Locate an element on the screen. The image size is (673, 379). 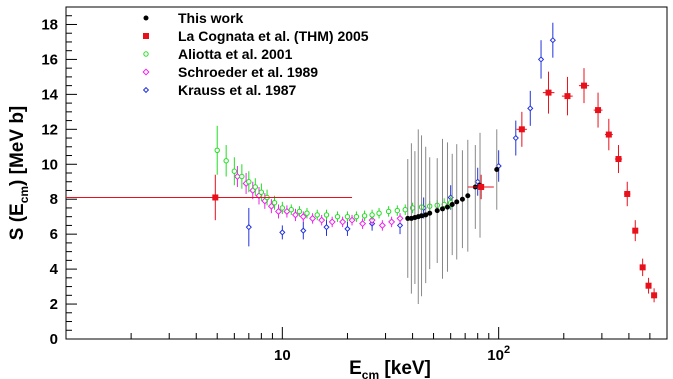
legend-label: Schroeder et al. 1989 is located at coordinates (248, 72).